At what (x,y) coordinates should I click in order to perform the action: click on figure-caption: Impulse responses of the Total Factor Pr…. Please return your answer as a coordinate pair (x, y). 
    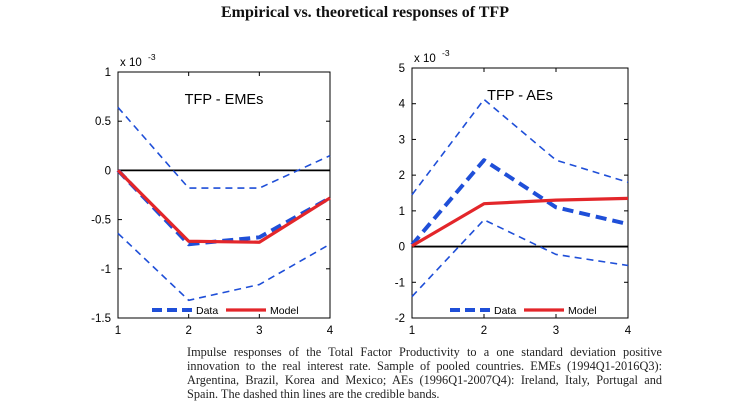
    Looking at the image, I should click on (424, 373).